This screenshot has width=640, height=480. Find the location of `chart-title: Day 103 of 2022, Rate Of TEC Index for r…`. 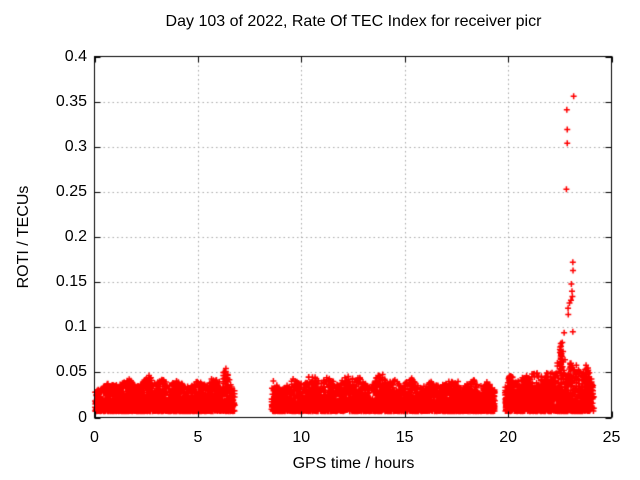

chart-title: Day 103 of 2022, Rate Of TEC Index for r… is located at coordinates (353, 21).